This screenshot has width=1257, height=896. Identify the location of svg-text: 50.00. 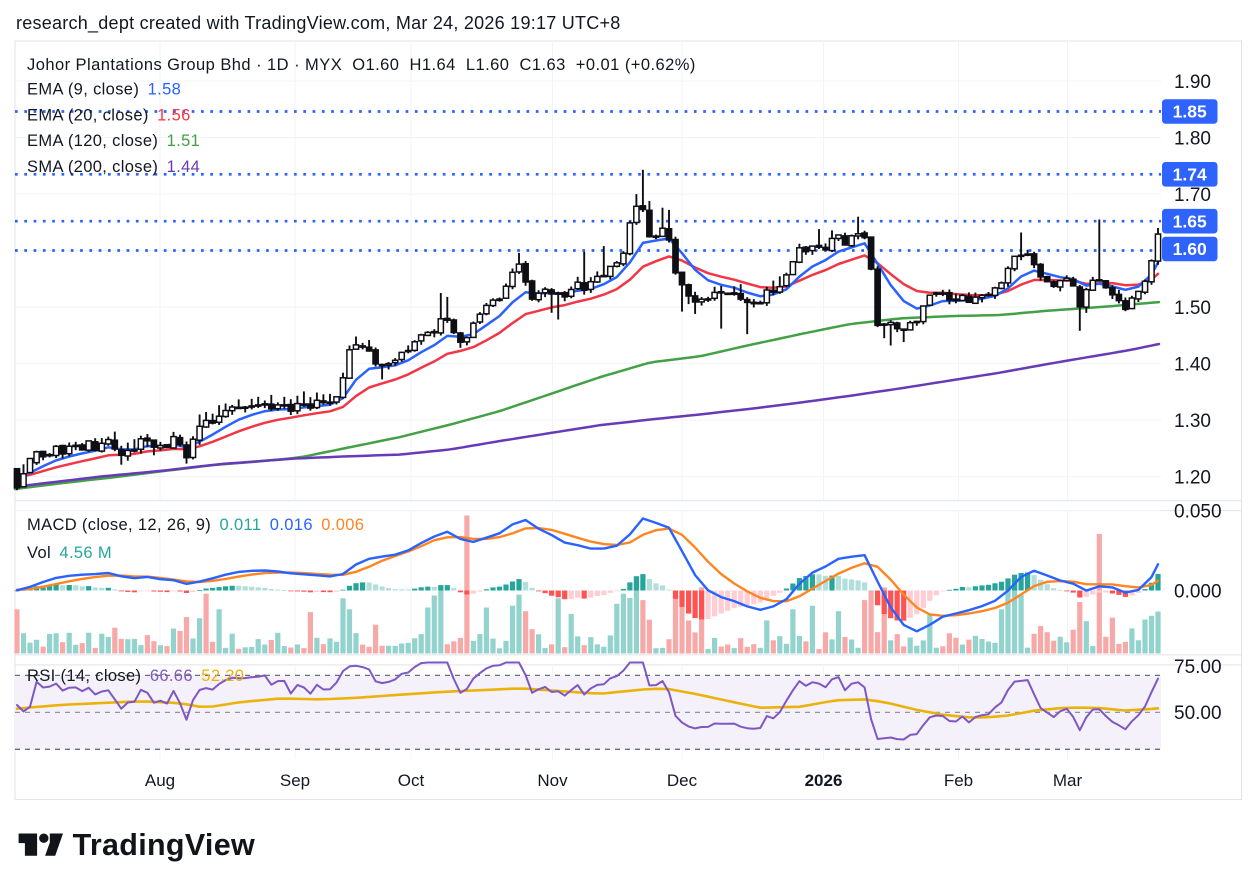
(1198, 713).